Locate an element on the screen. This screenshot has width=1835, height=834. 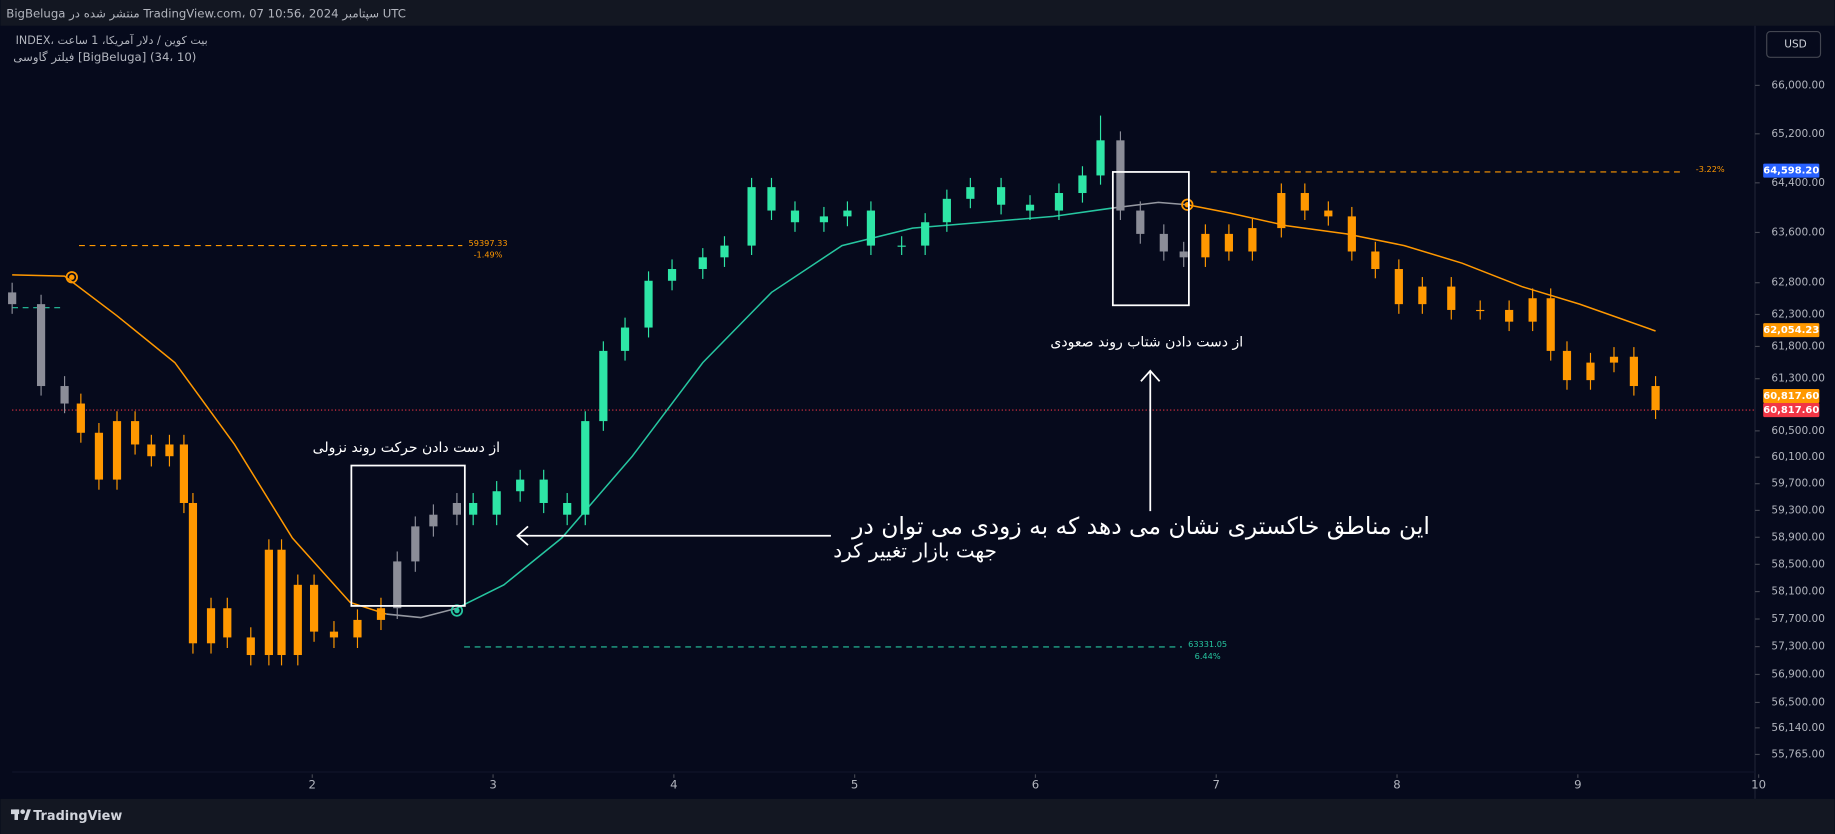
annotation-text: از دست دادن حرکت روند نزولی is located at coordinates (406, 448).